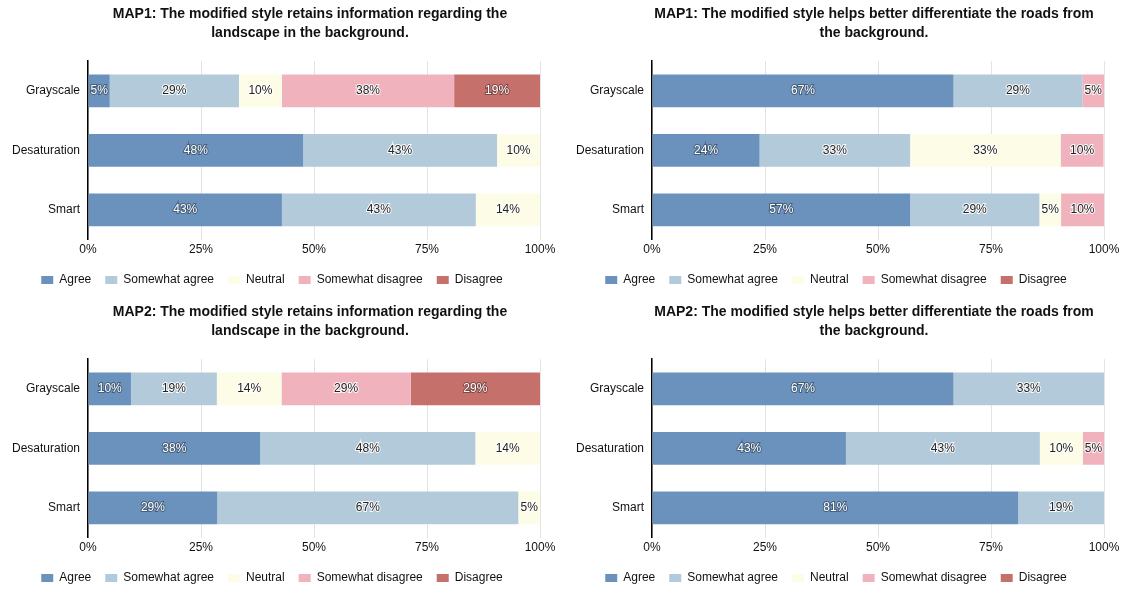 The image size is (1129, 596). Describe the element at coordinates (874, 23) in the screenshot. I see `chart-title: MAP1: The modified style helps better differentiate the roads from the background.` at that location.